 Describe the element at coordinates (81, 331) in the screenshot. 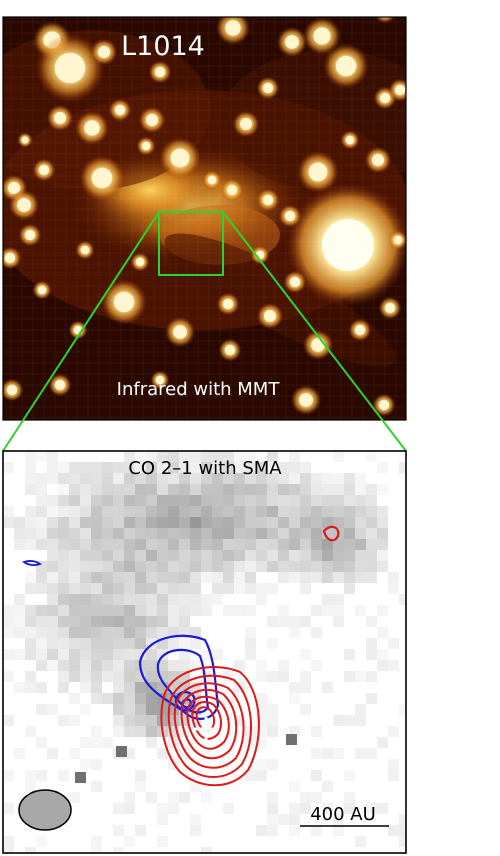

I see `zoom-line-left` at that location.